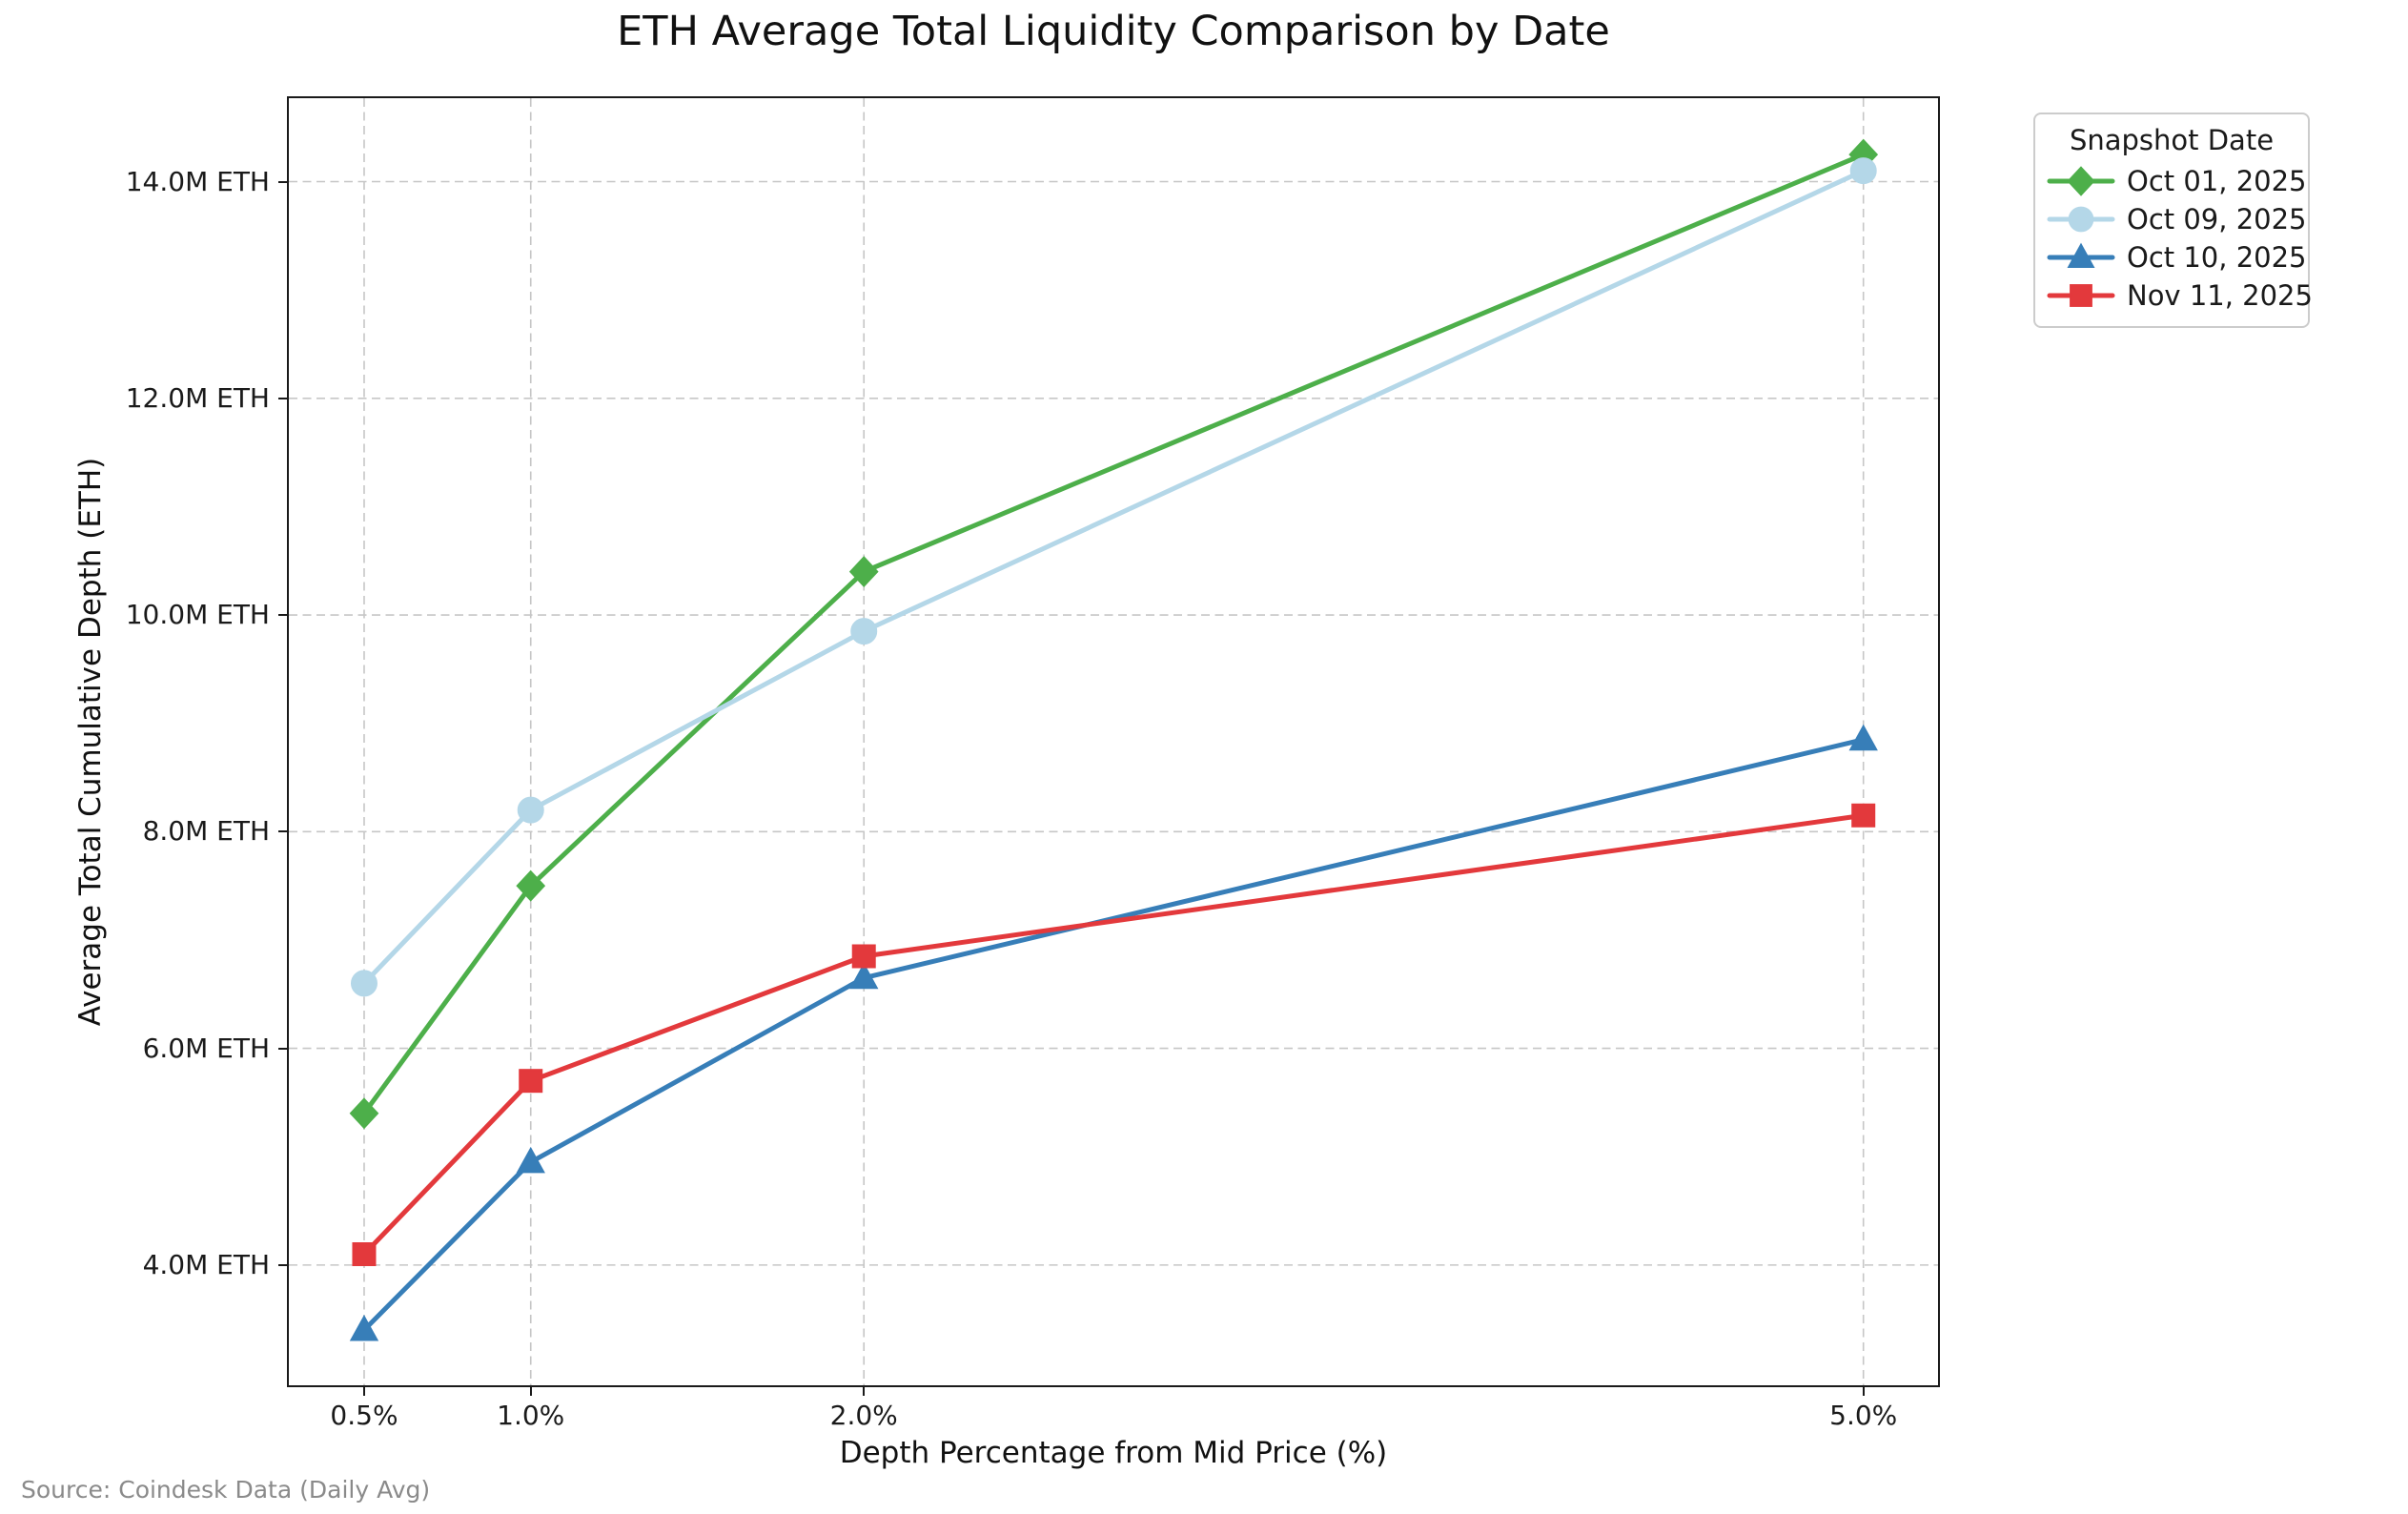 This screenshot has height=1514, width=2408. I want to click on legend-entry: Oct 09, 2025, so click(2177, 219).